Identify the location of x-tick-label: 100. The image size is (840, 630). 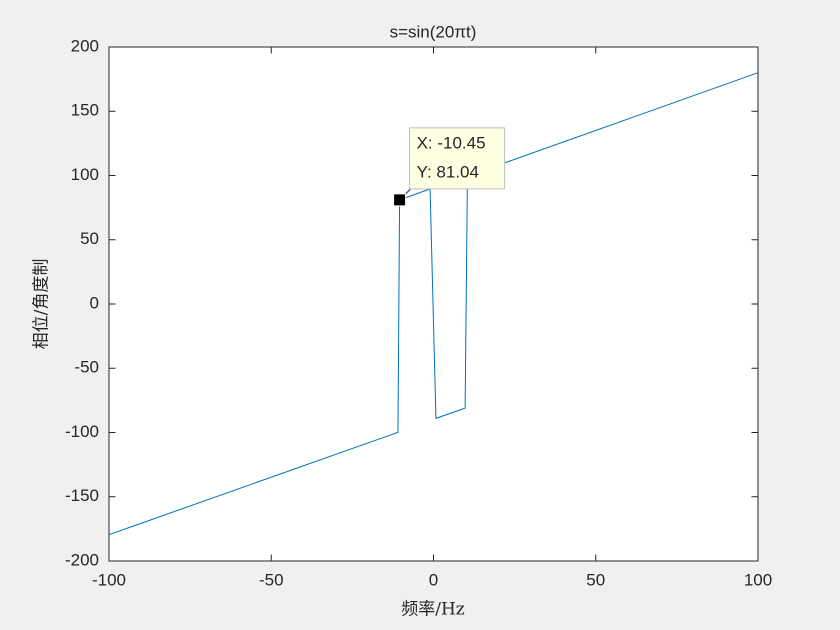
(758, 579).